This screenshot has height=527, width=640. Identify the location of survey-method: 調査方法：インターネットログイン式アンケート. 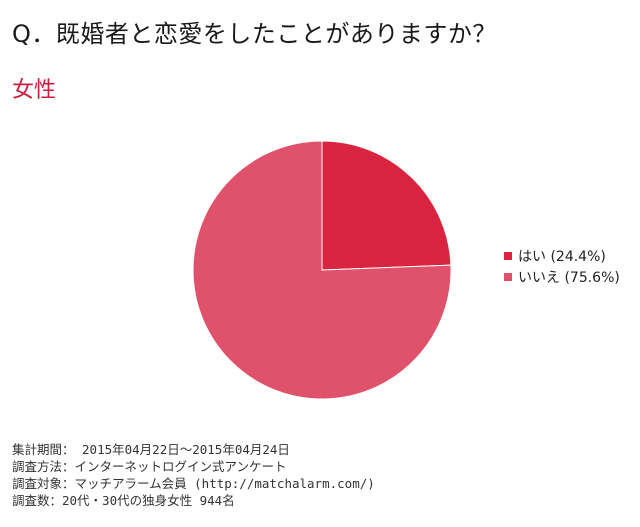
(149, 466).